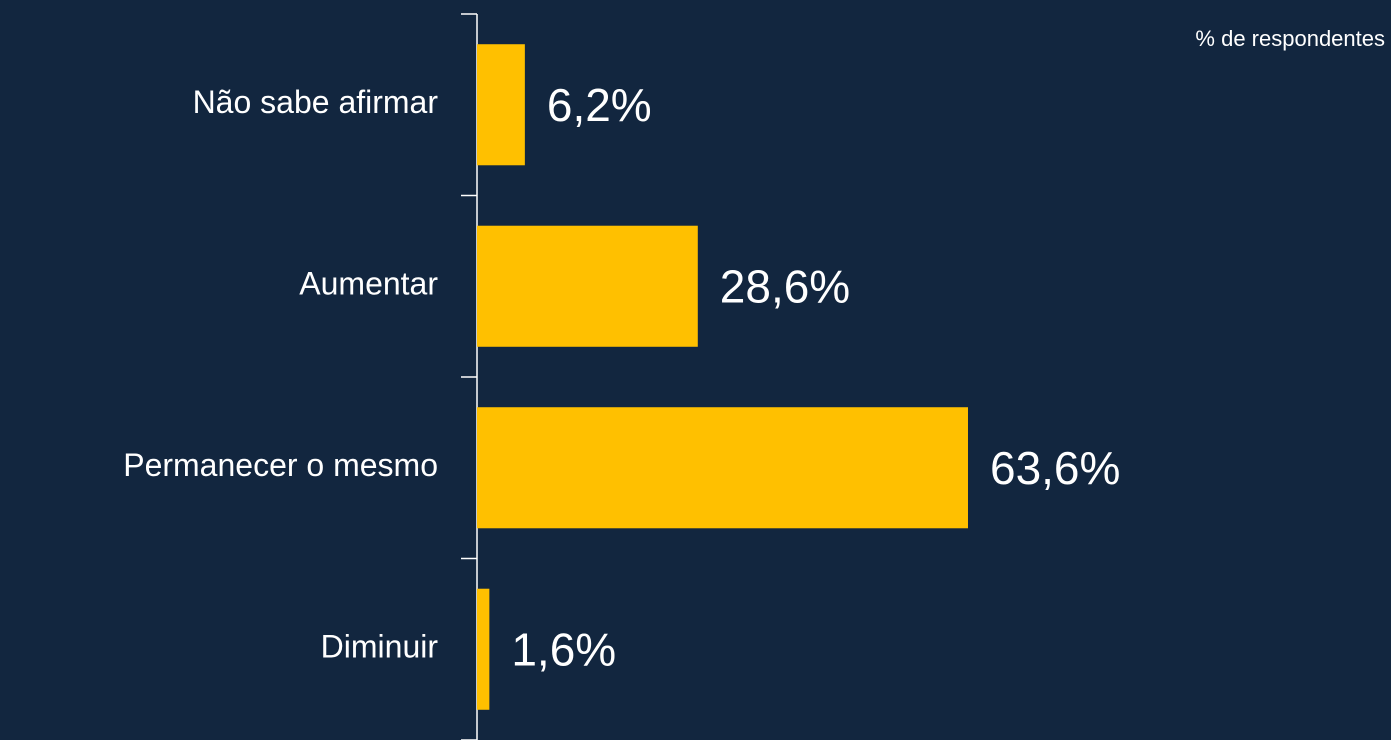 Image resolution: width=1391 pixels, height=740 pixels. What do you see at coordinates (1290, 38) in the screenshot?
I see `annotation: % de respondentes` at bounding box center [1290, 38].